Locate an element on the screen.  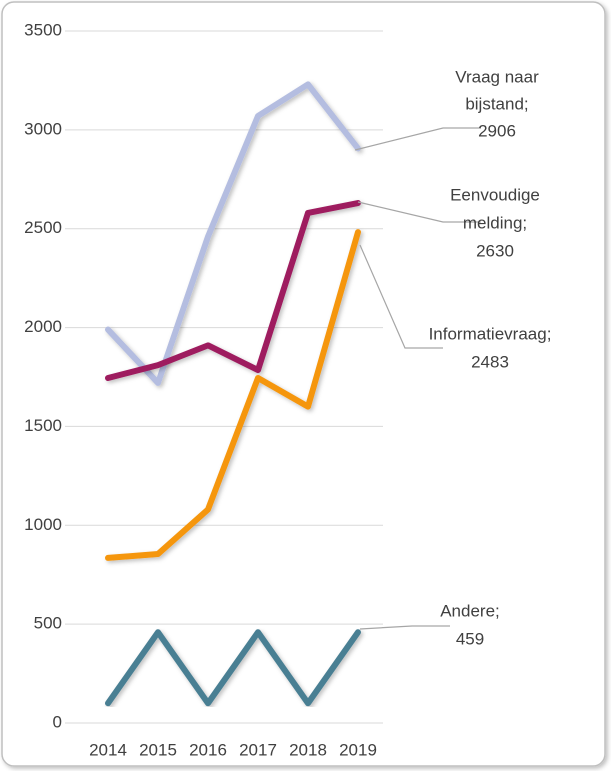
x-tick-label: 2016 is located at coordinates (208, 749).